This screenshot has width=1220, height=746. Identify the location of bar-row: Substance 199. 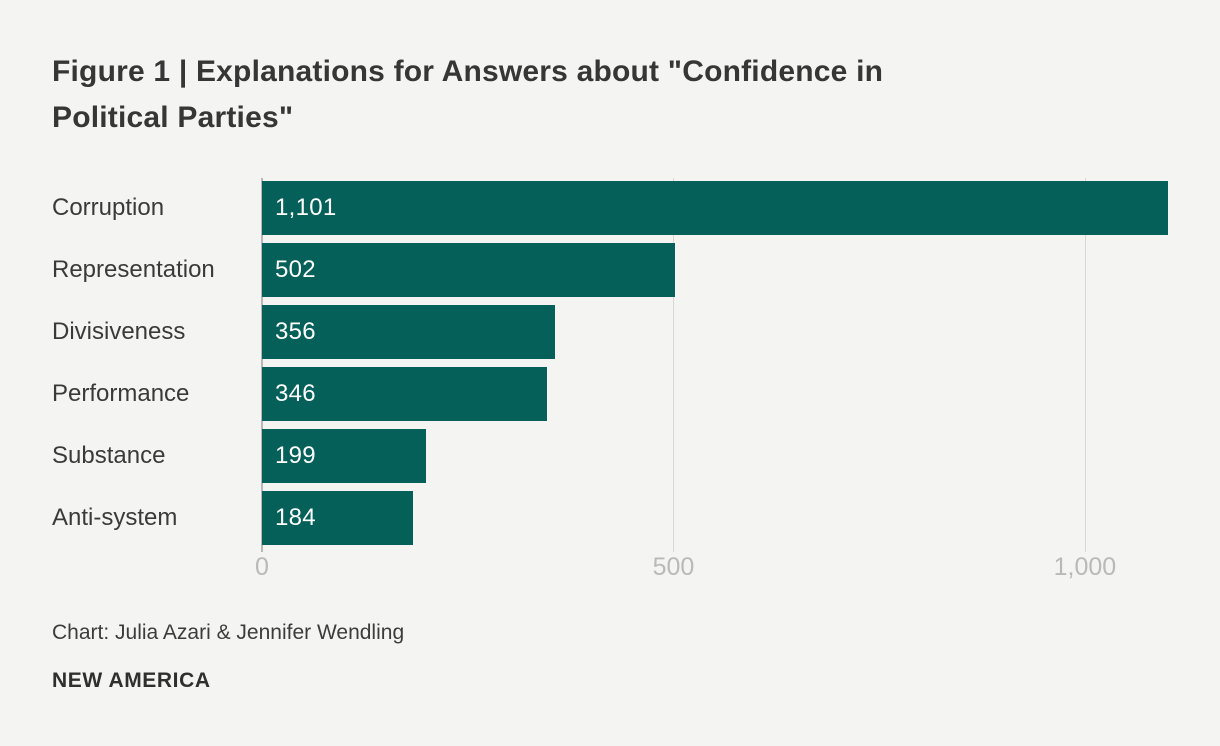
(610, 456).